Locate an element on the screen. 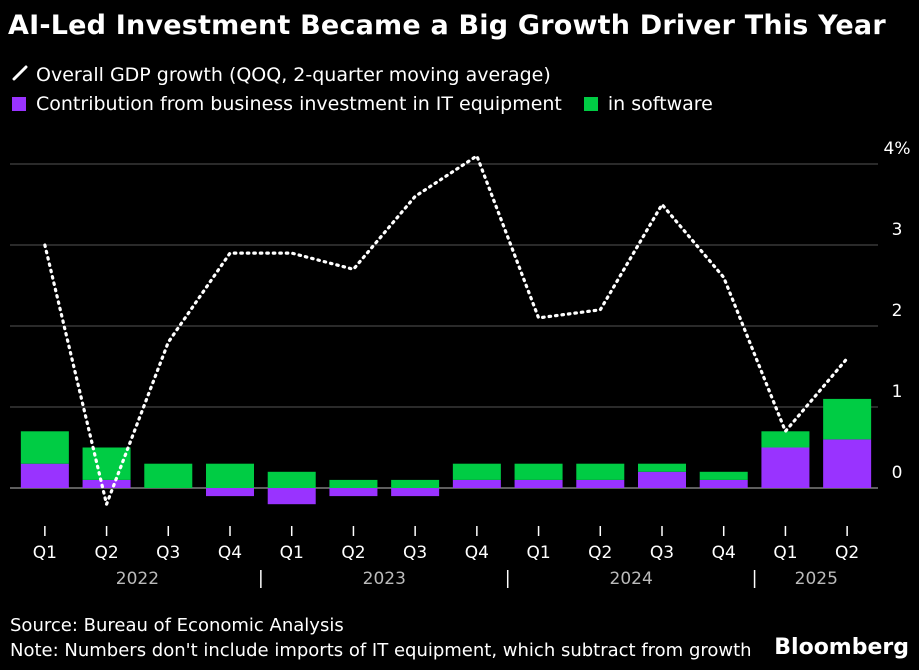  source-note: Source: Bureau of Economic Analysis is located at coordinates (177, 625).